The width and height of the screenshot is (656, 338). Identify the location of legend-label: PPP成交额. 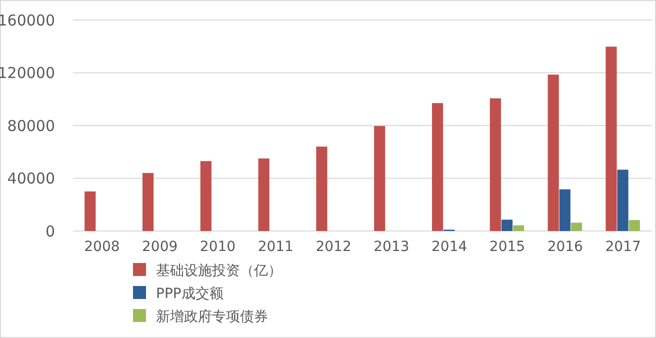
(190, 294).